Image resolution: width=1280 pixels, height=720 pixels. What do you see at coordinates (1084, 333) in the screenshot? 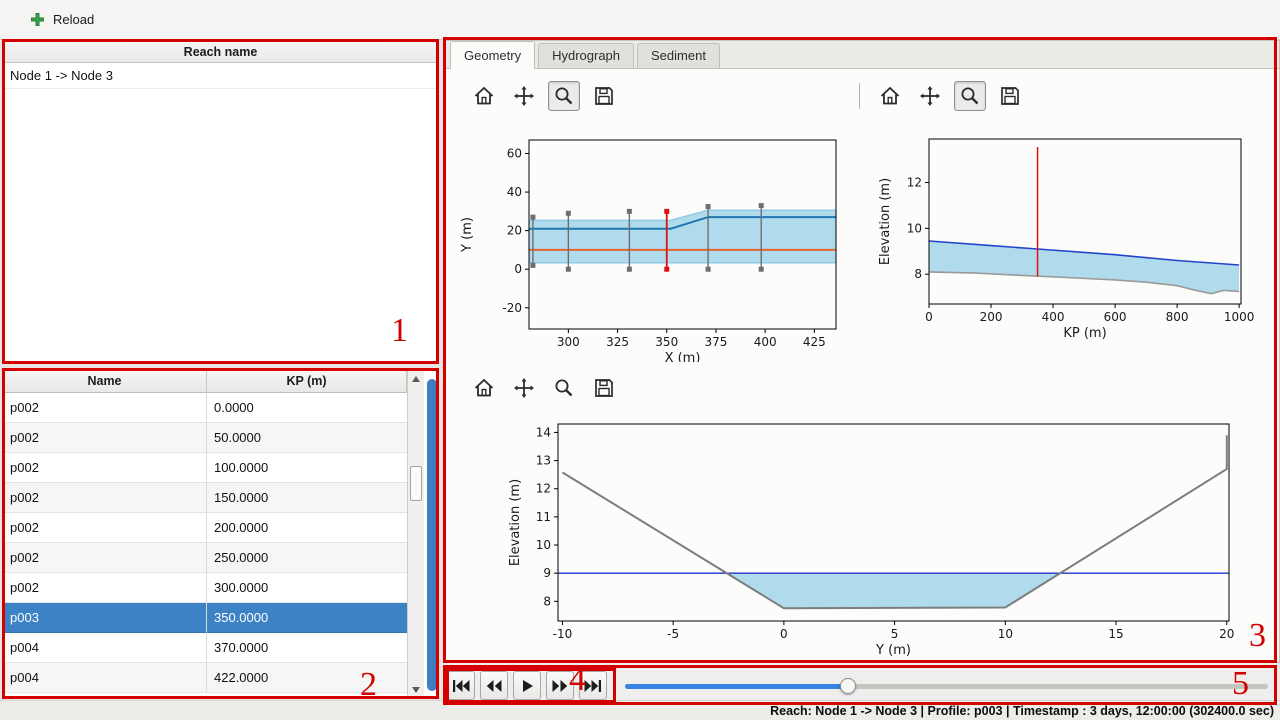
I see `svg-text: KP (m)` at bounding box center [1084, 333].